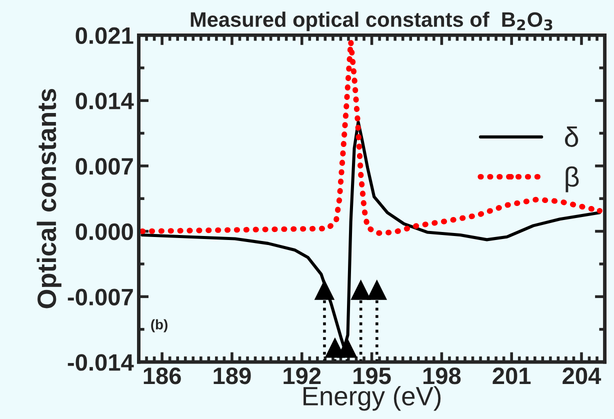  Describe the element at coordinates (572, 179) in the screenshot. I see `legend-label: β` at that location.